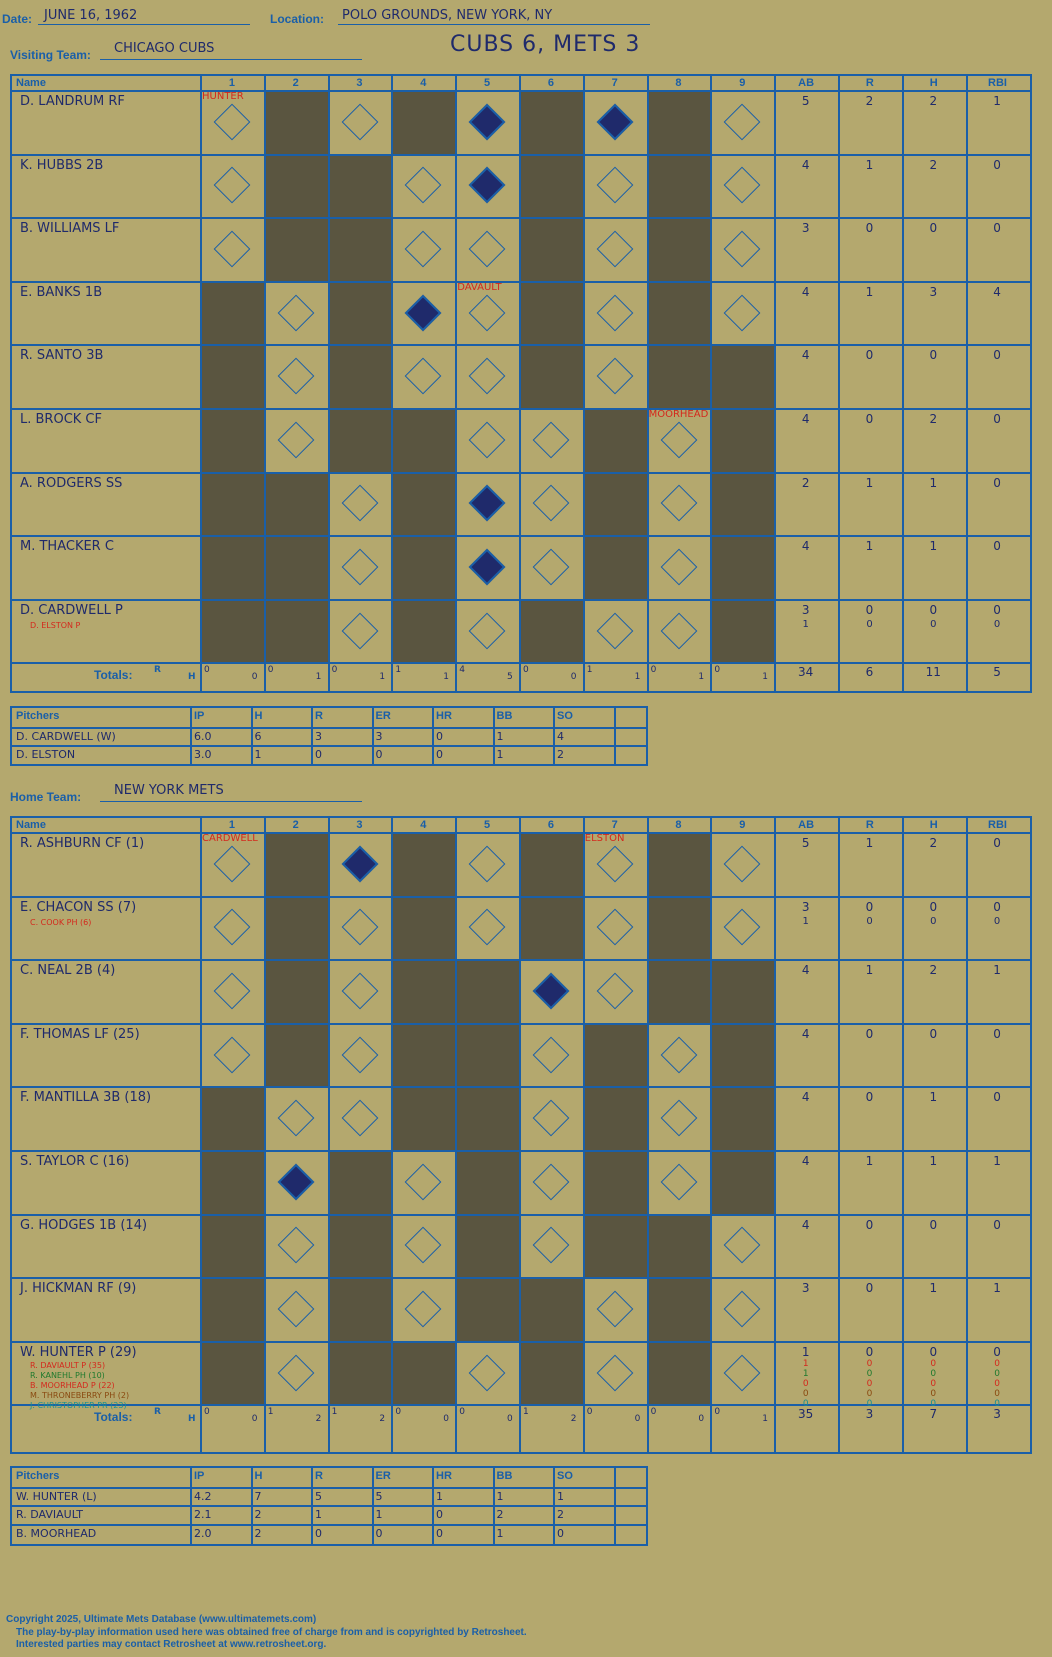  I want to click on inning-header: 5, so click(487, 825).